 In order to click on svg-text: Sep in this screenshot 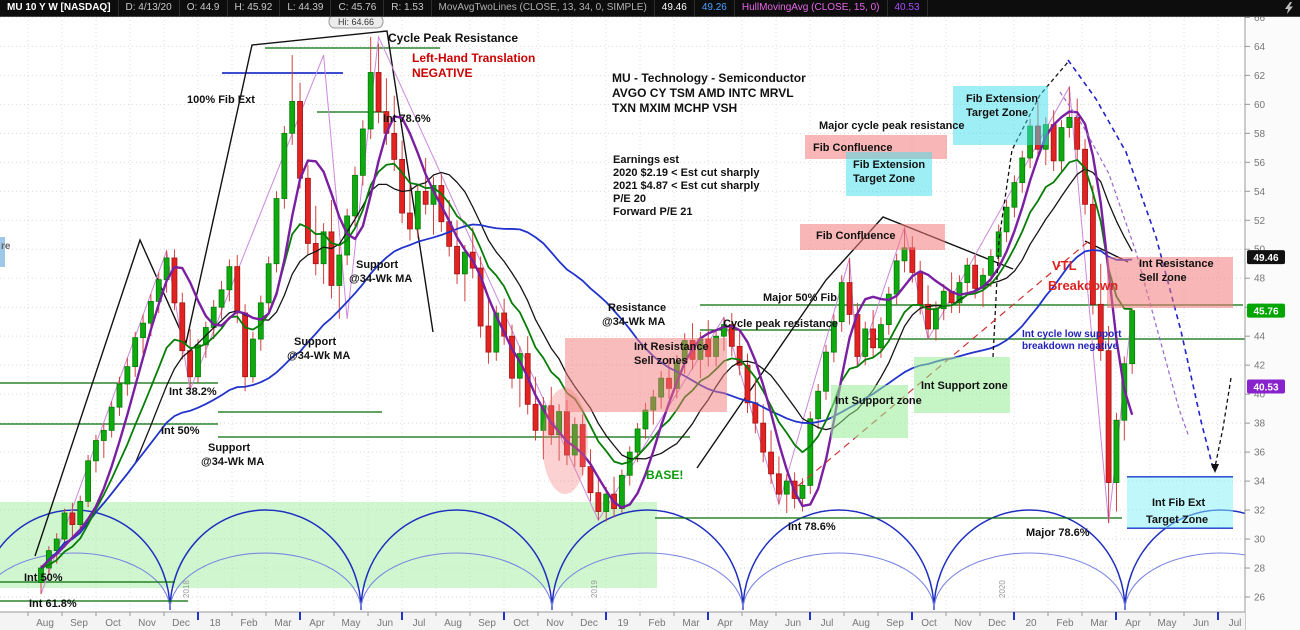, I will do `click(79, 623)`.